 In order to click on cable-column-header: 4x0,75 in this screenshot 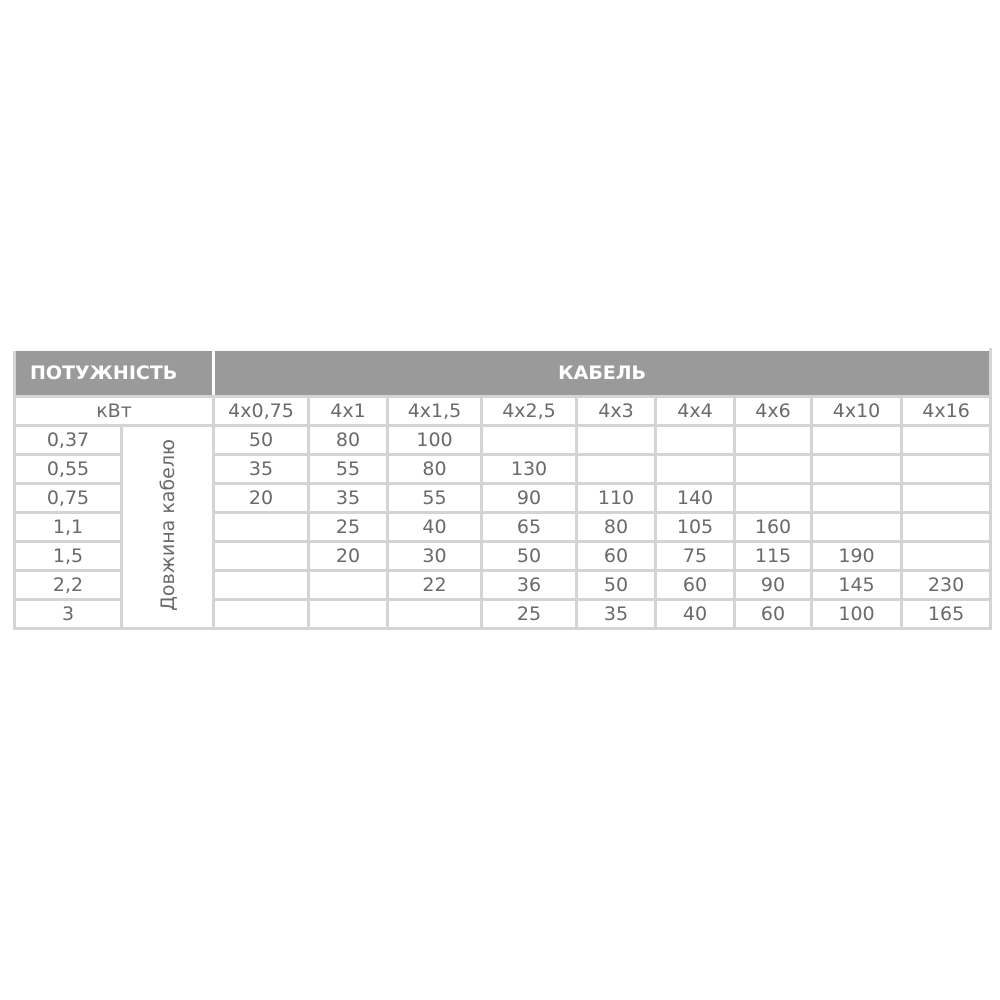, I will do `click(261, 411)`.